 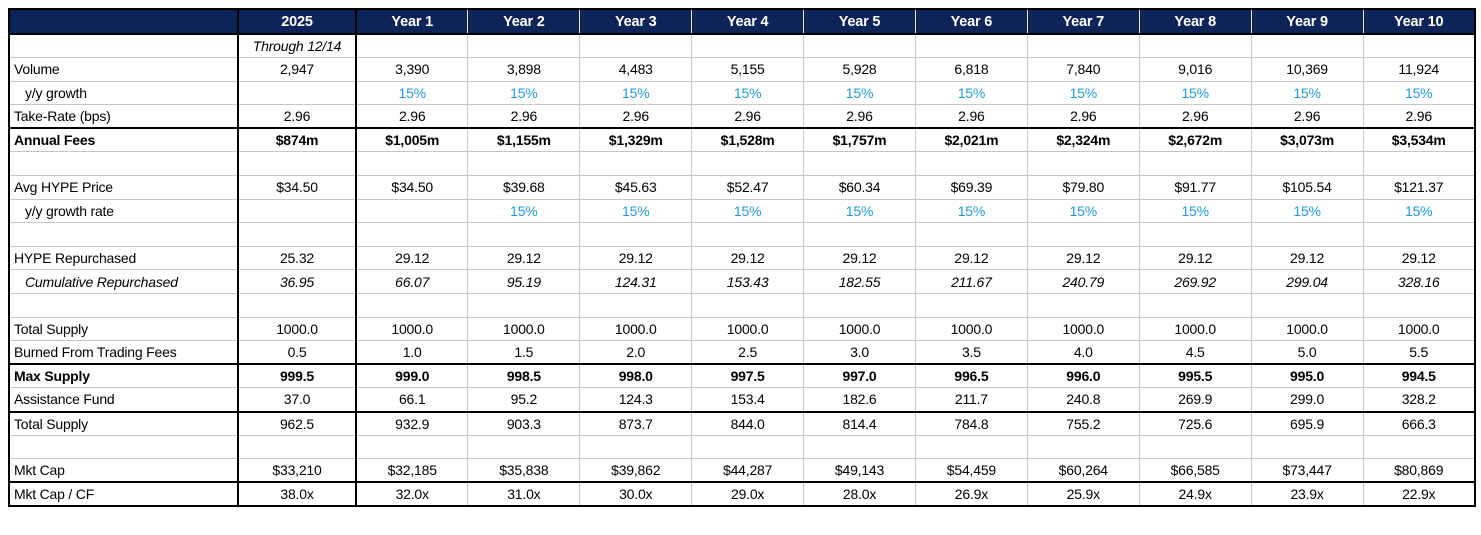 What do you see at coordinates (524, 352) in the screenshot?
I see `cell: 1.5` at bounding box center [524, 352].